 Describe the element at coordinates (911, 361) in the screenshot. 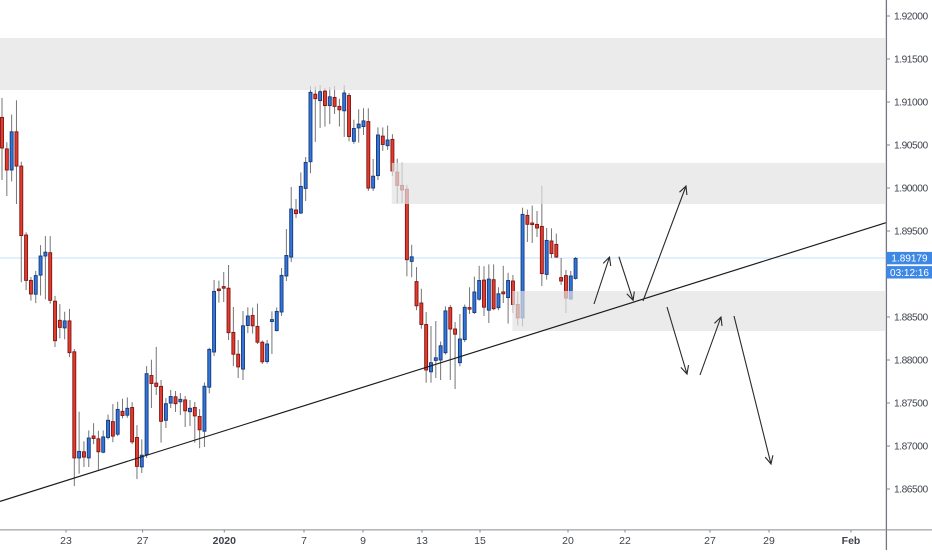

I see `svg-text: 1.88000` at that location.